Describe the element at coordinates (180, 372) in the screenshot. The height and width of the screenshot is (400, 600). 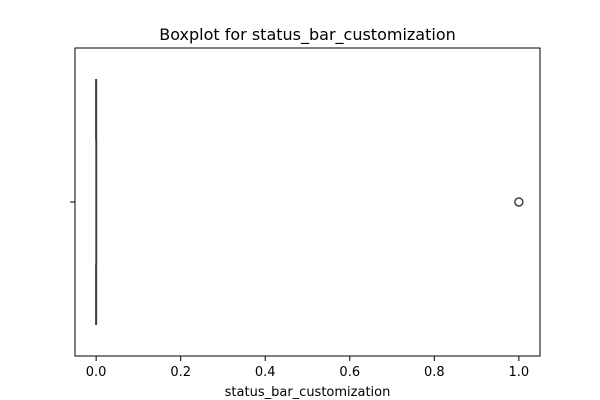
I see `x-tick-label: 0.2` at that location.